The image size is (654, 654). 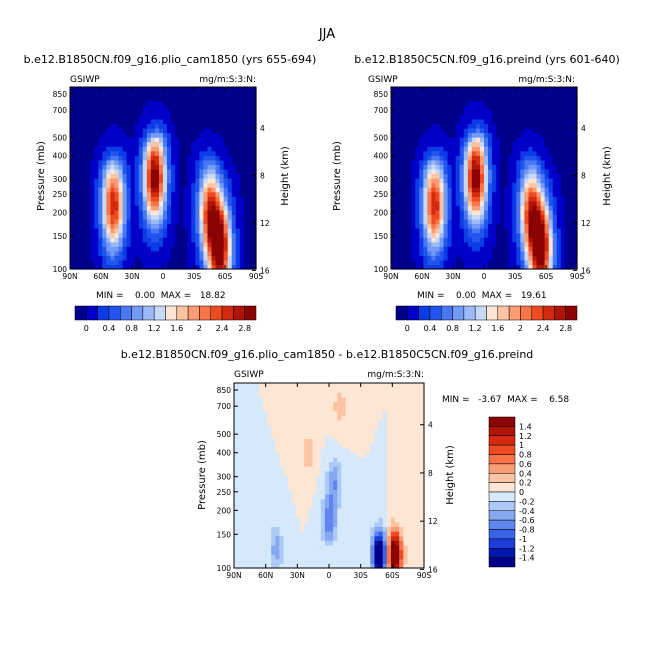 What do you see at coordinates (60, 194) in the screenshot?
I see `y-tick-label: 250` at bounding box center [60, 194].